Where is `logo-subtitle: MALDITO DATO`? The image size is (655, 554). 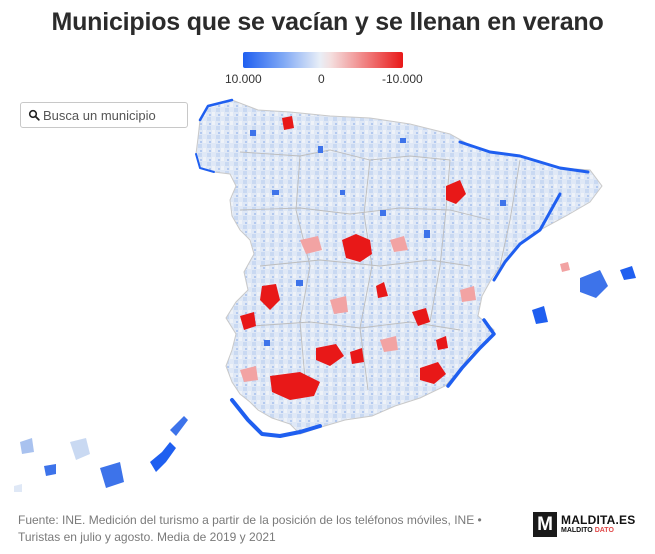
logo-subtitle: MALDITO DATO is located at coordinates (587, 530).